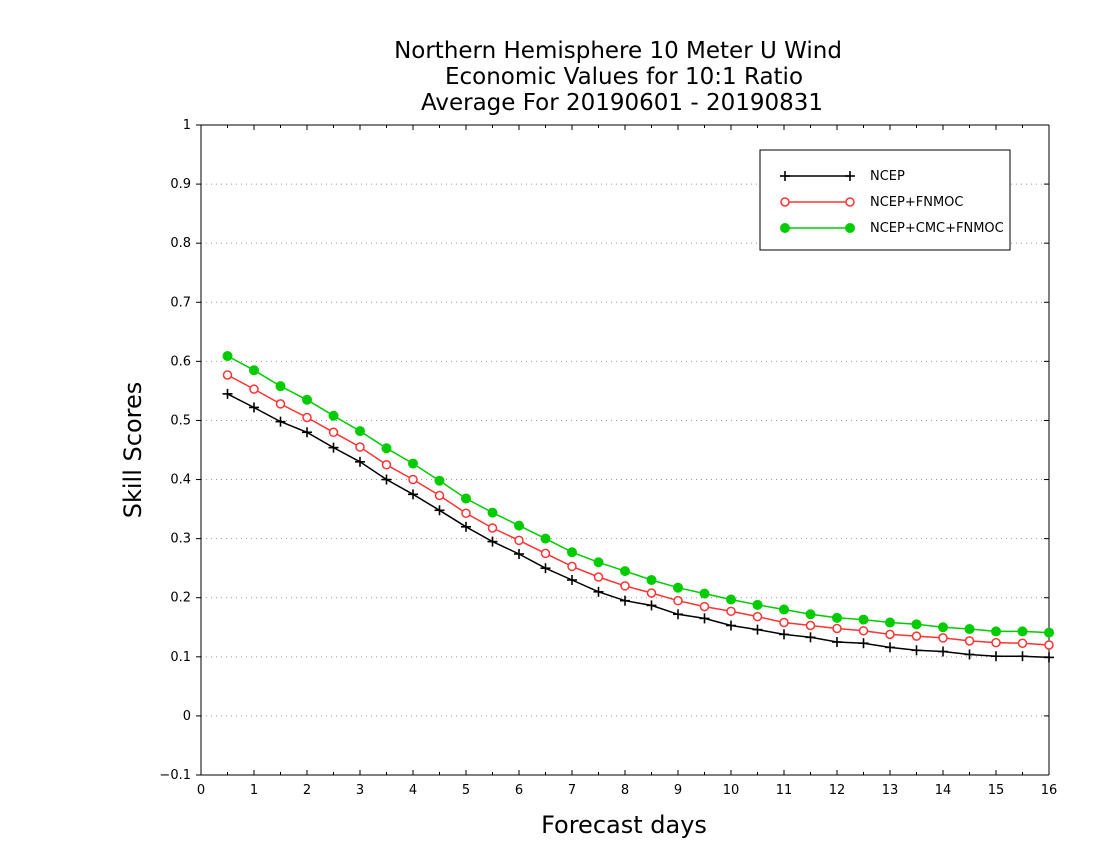 This screenshot has height=850, width=1100. What do you see at coordinates (1049, 790) in the screenshot?
I see `x-tick-label: 16` at bounding box center [1049, 790].